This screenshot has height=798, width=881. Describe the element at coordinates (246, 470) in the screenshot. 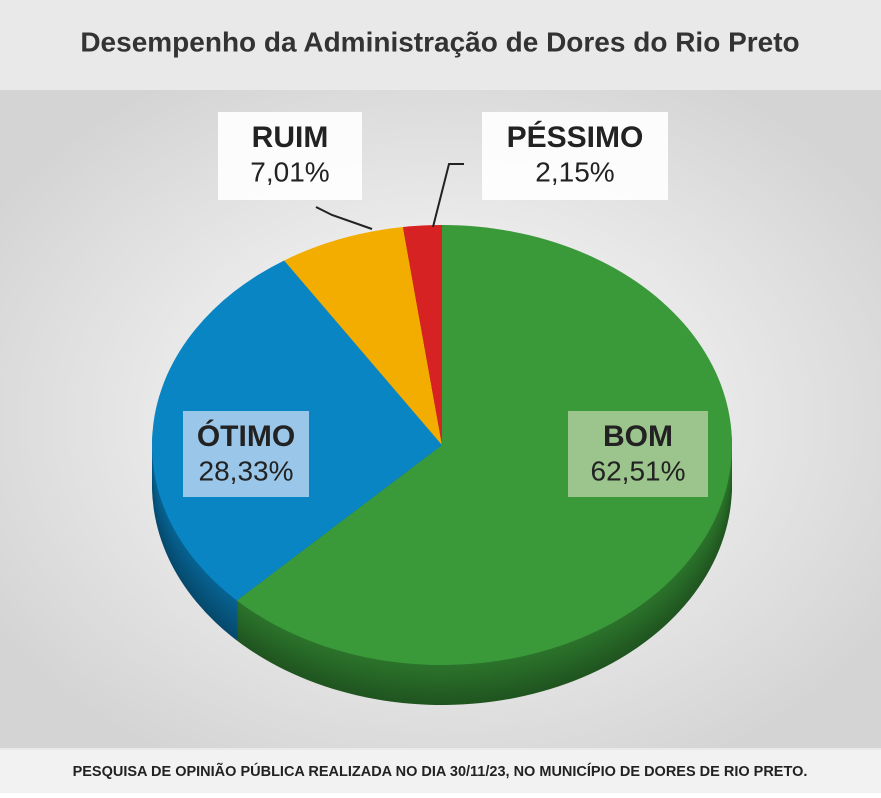

I see `slice-value-label: 28,33%` at that location.